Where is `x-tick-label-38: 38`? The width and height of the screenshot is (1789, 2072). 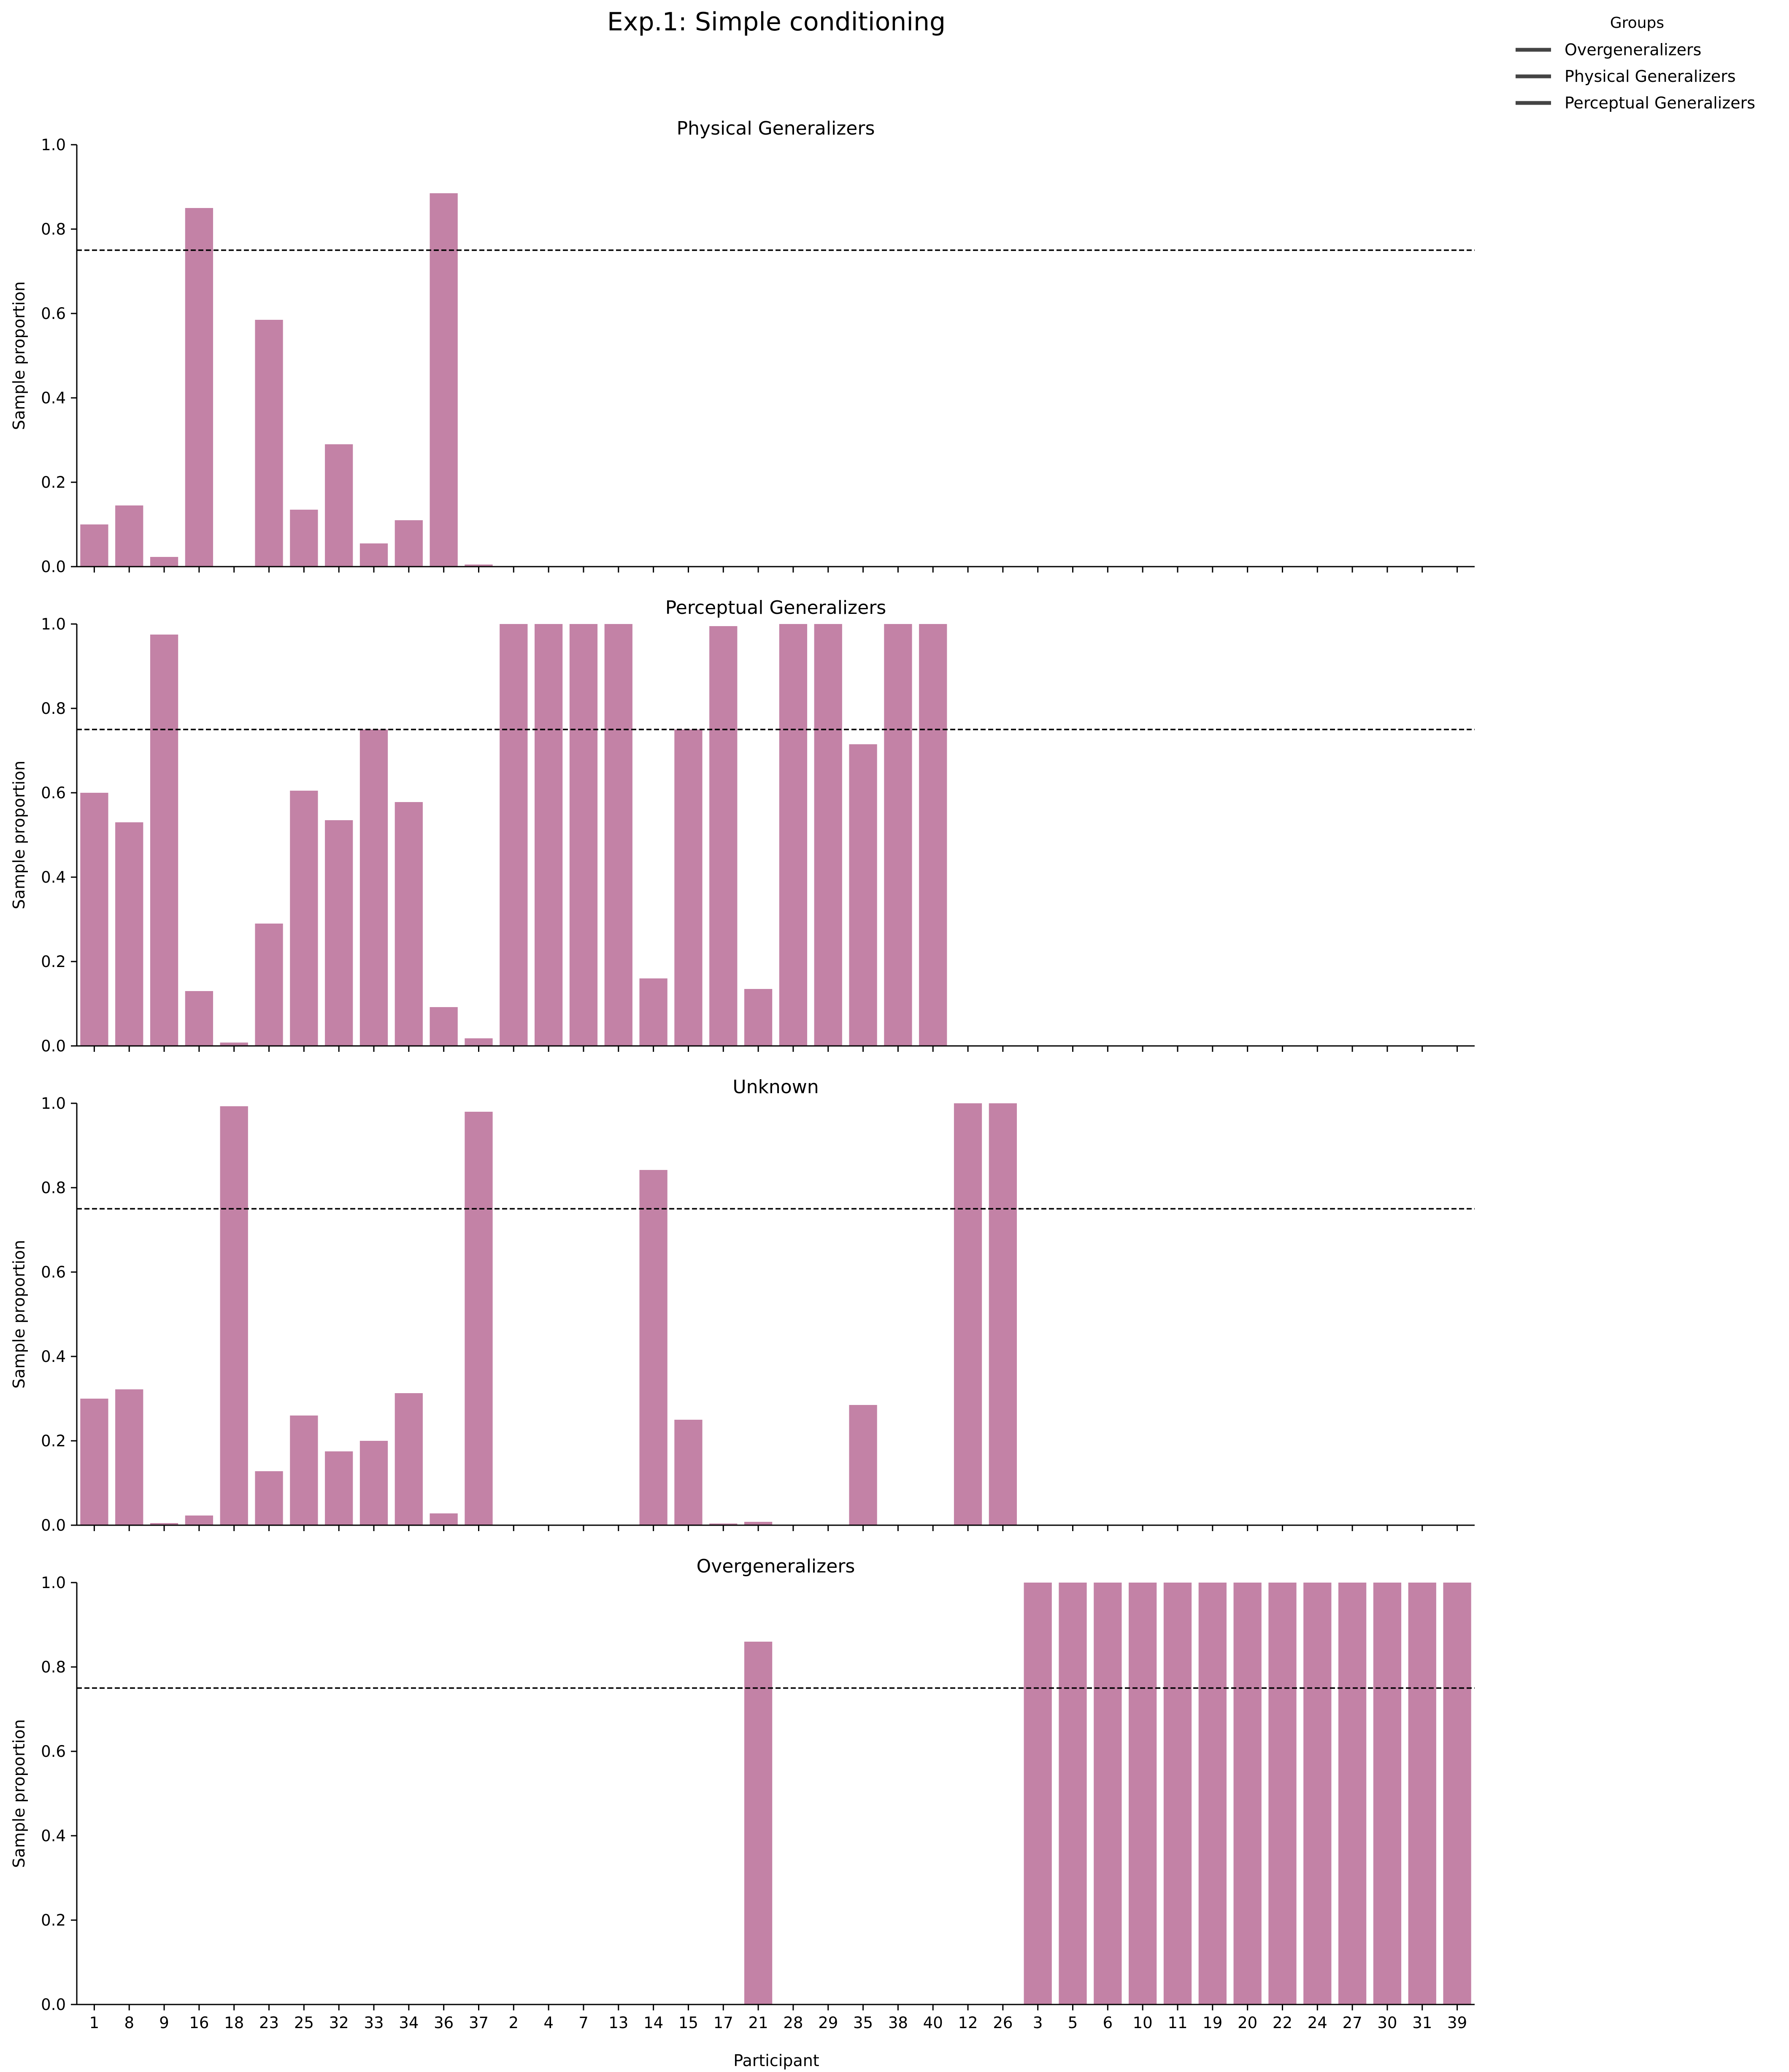 x-tick-label-38: 38 is located at coordinates (898, 2023).